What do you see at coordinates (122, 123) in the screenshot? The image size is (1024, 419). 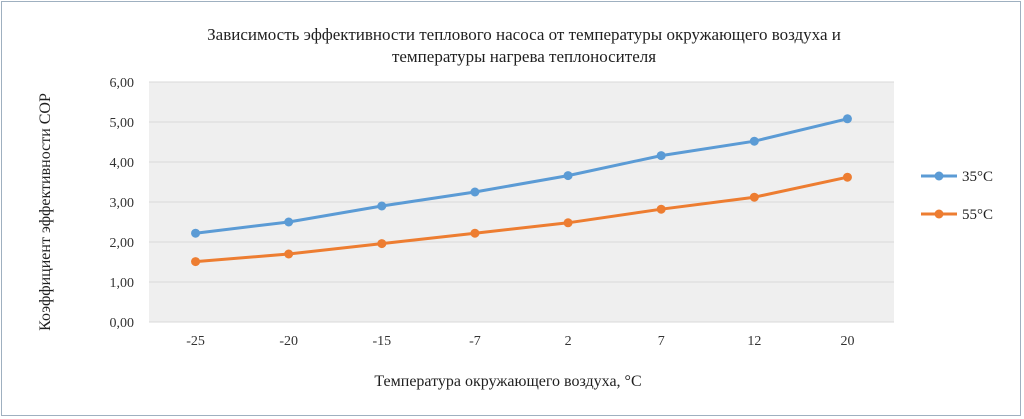 I see `y-tick-label: 5,00` at bounding box center [122, 123].